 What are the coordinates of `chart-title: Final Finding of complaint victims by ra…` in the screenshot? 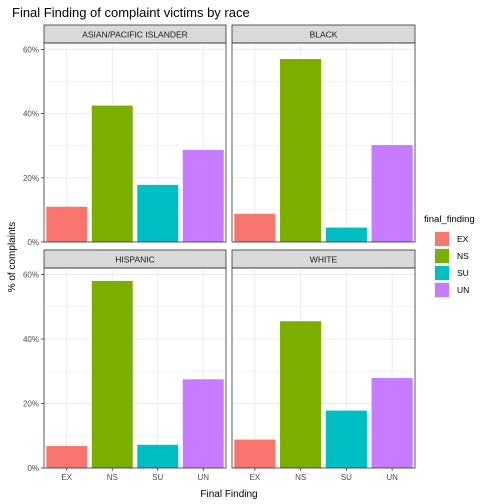 It's located at (131, 12).